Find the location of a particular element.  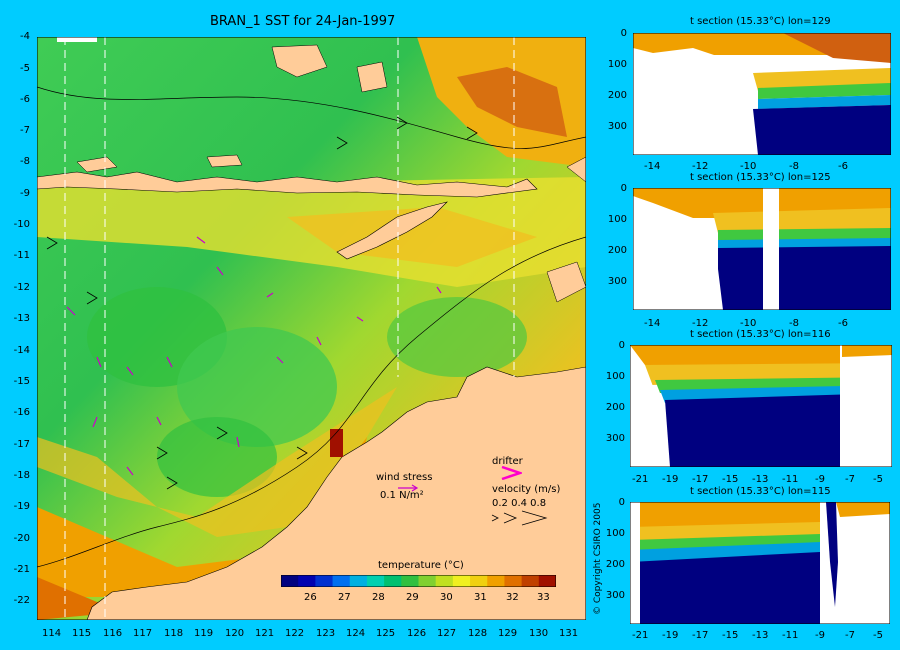

lat-tick: -11 is located at coordinates (790, 635).